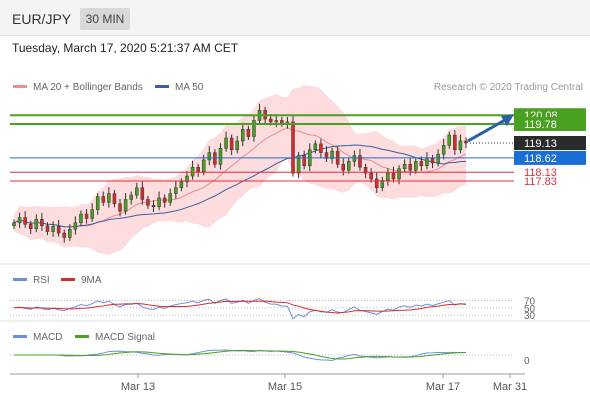  Describe the element at coordinates (285, 387) in the screenshot. I see `x-tick-label: Mar 15` at that location.